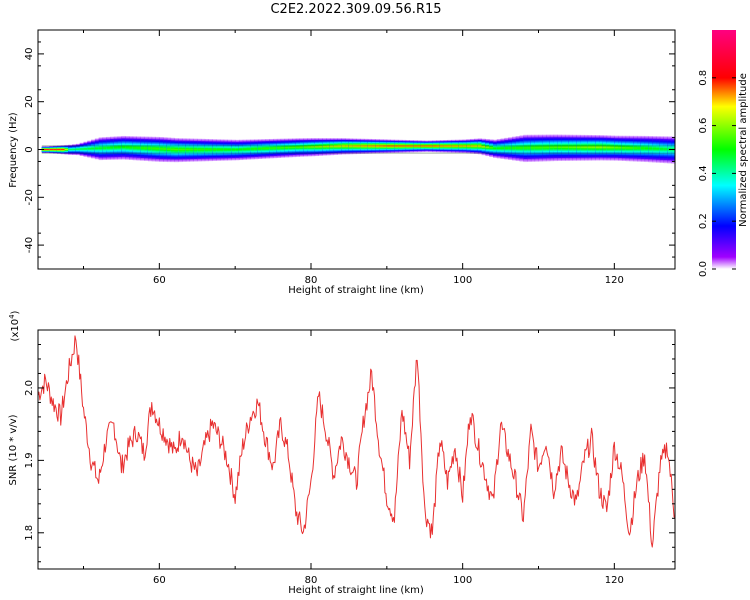 This screenshot has width=750, height=600. What do you see at coordinates (743, 150) in the screenshot?
I see `colorbar-label: Normalized spectral amplitude` at bounding box center [743, 150].